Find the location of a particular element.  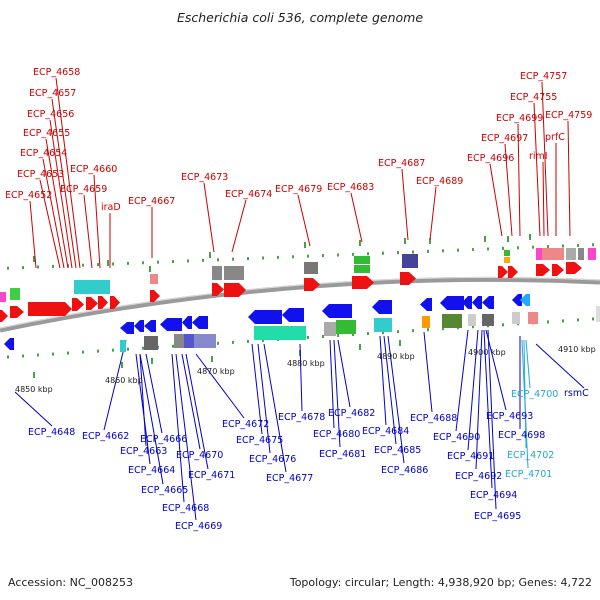

gene-label: ECP_4672 is located at coordinates (245, 424).